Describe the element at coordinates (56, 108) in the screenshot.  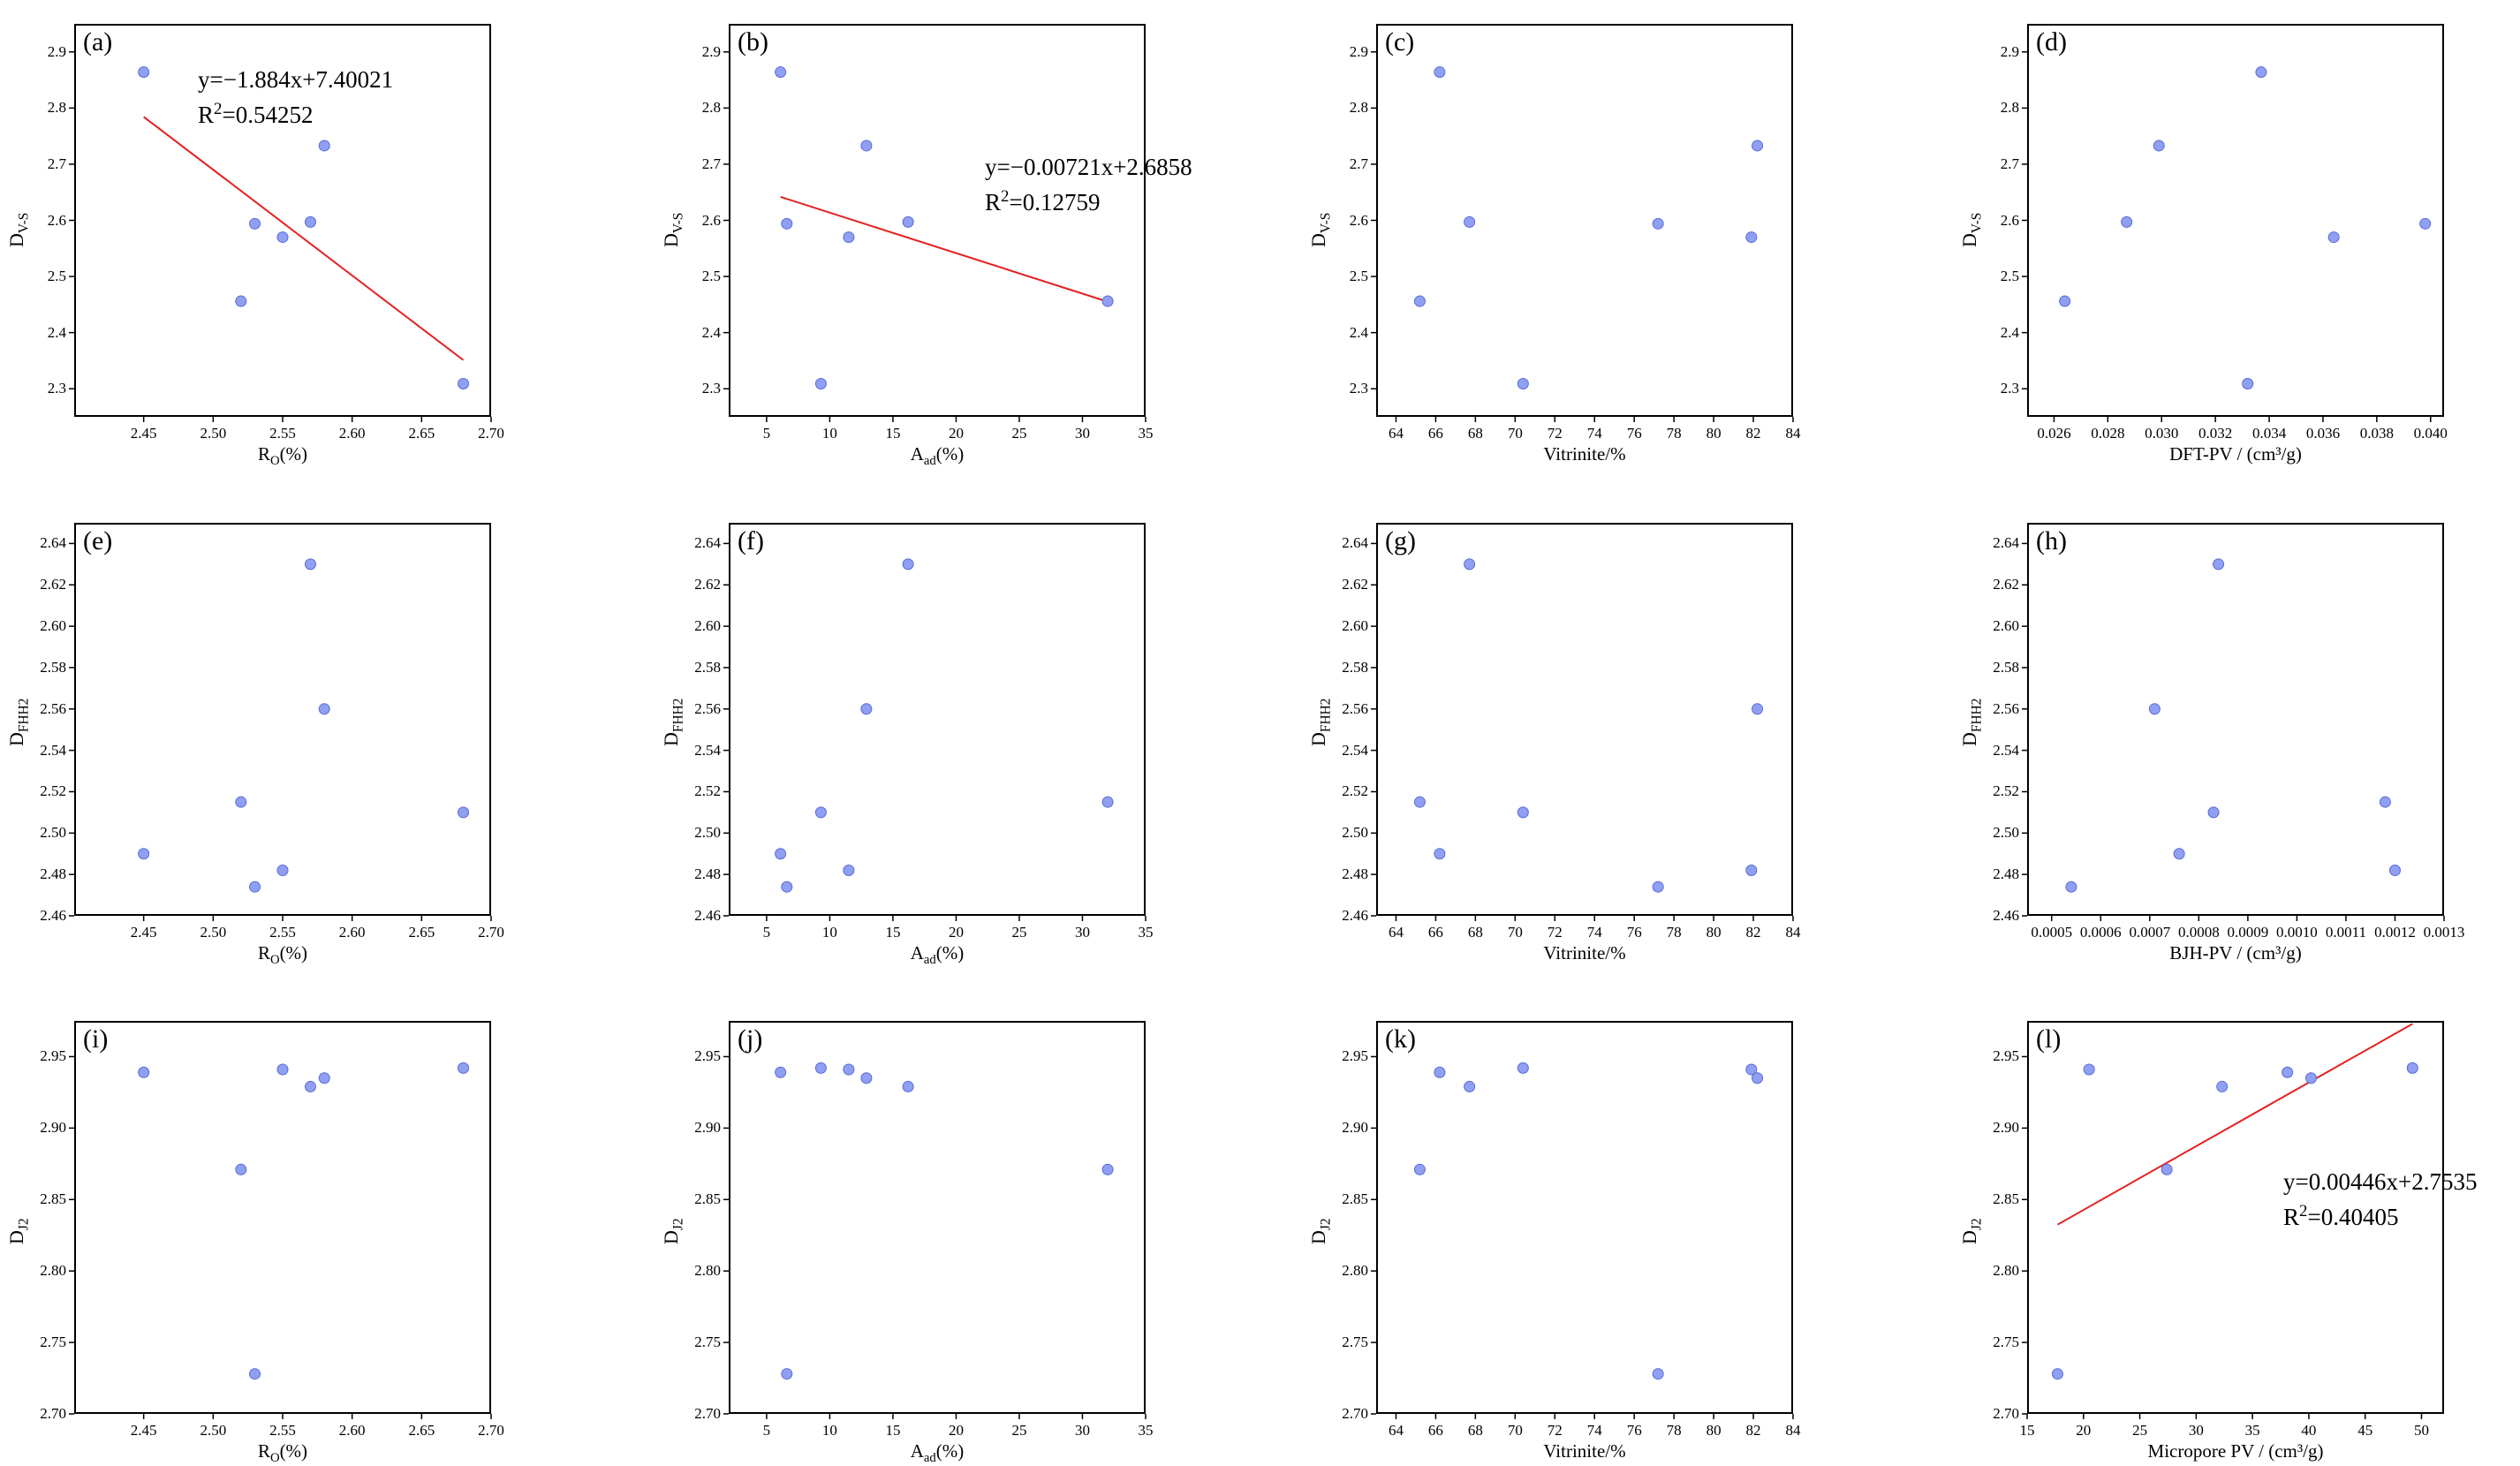
I see `y-tick-label: 2.8` at that location.